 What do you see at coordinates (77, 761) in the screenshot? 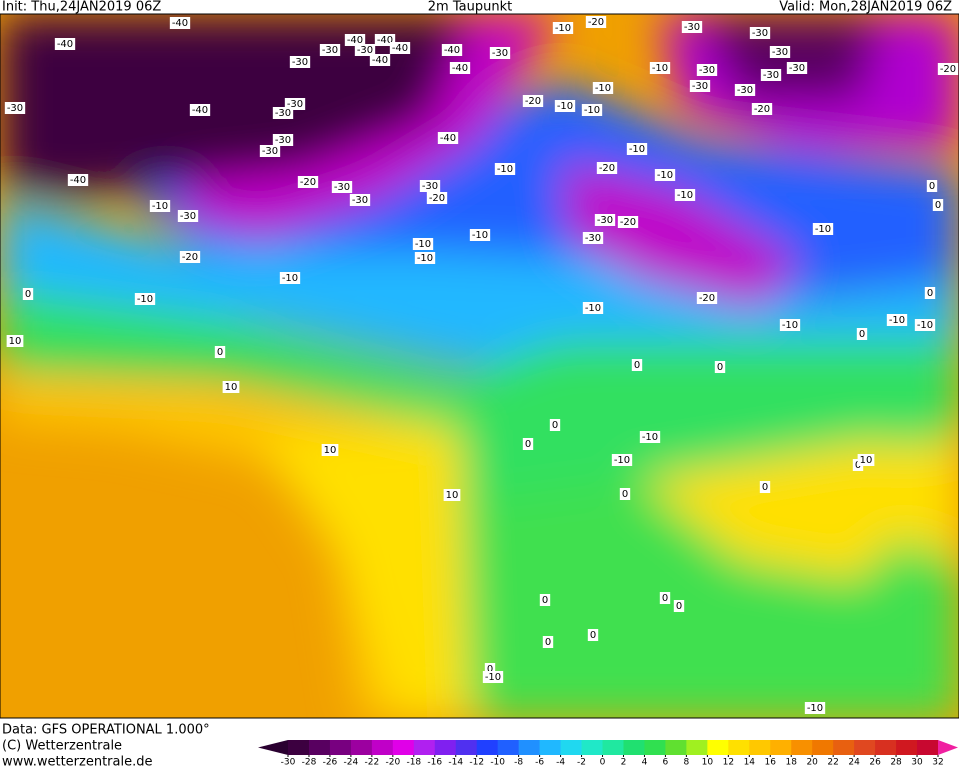
I see `website: www.wetterzentrale.de` at bounding box center [77, 761].